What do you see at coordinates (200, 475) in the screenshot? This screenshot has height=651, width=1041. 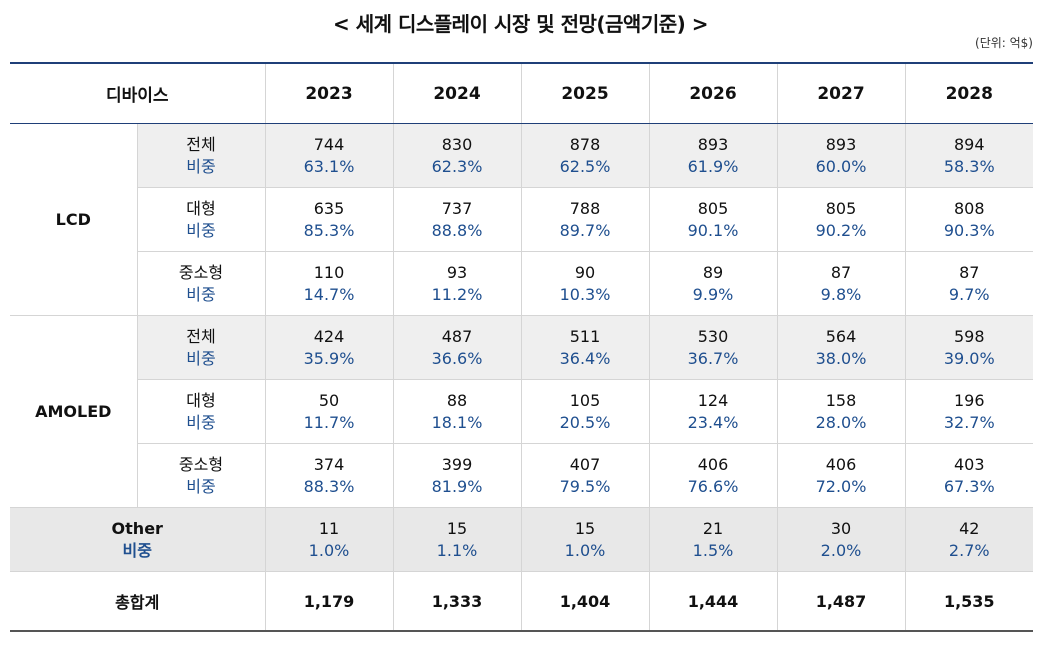 I see `segment-label: 중소형 비중` at bounding box center [200, 475].